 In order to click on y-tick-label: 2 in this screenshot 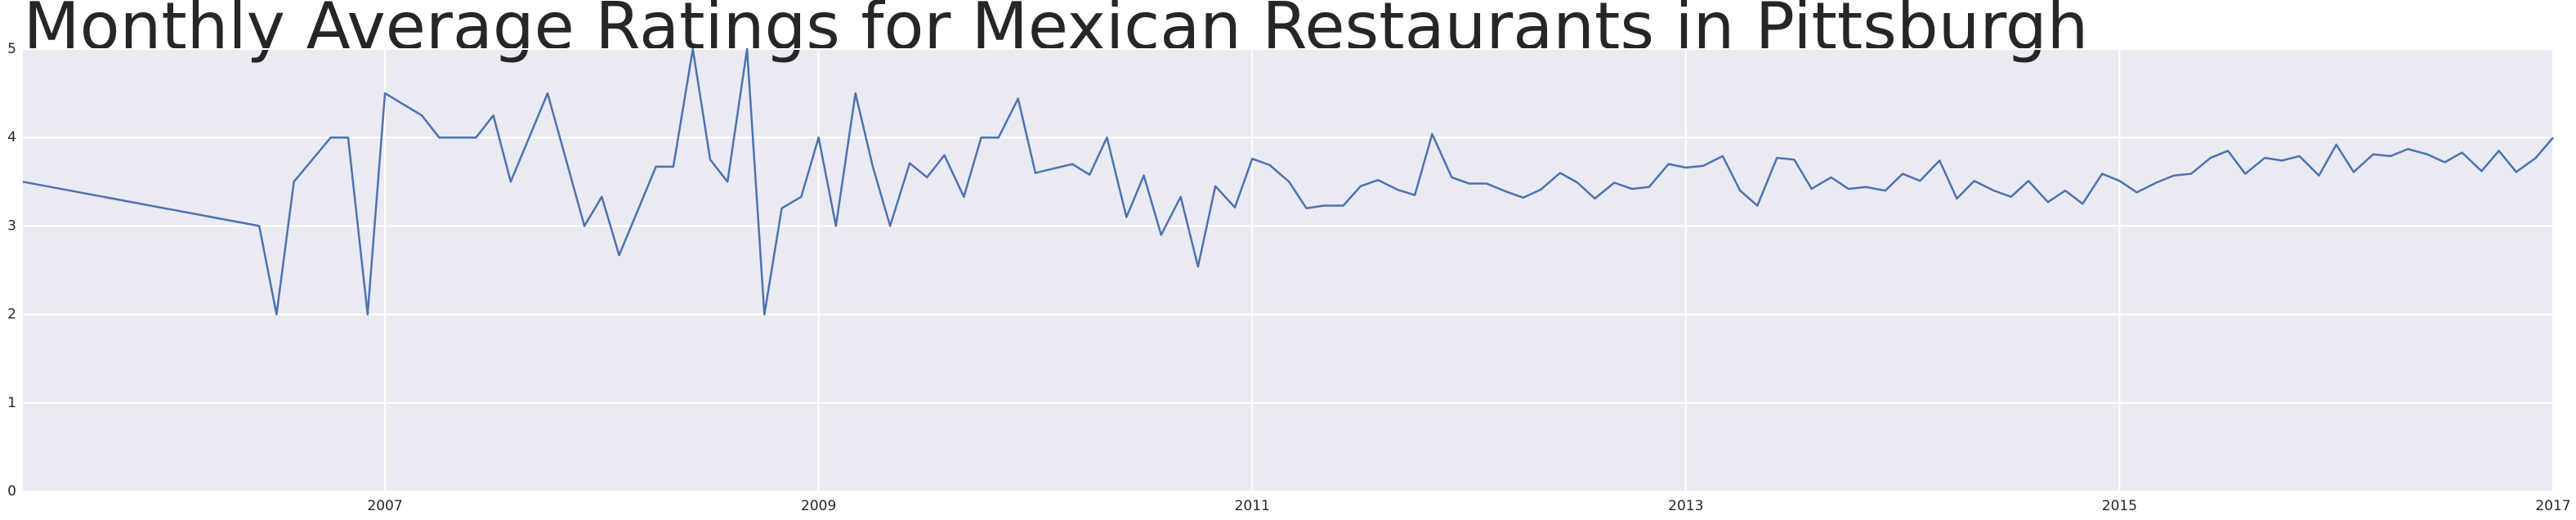, I will do `click(11, 315)`.